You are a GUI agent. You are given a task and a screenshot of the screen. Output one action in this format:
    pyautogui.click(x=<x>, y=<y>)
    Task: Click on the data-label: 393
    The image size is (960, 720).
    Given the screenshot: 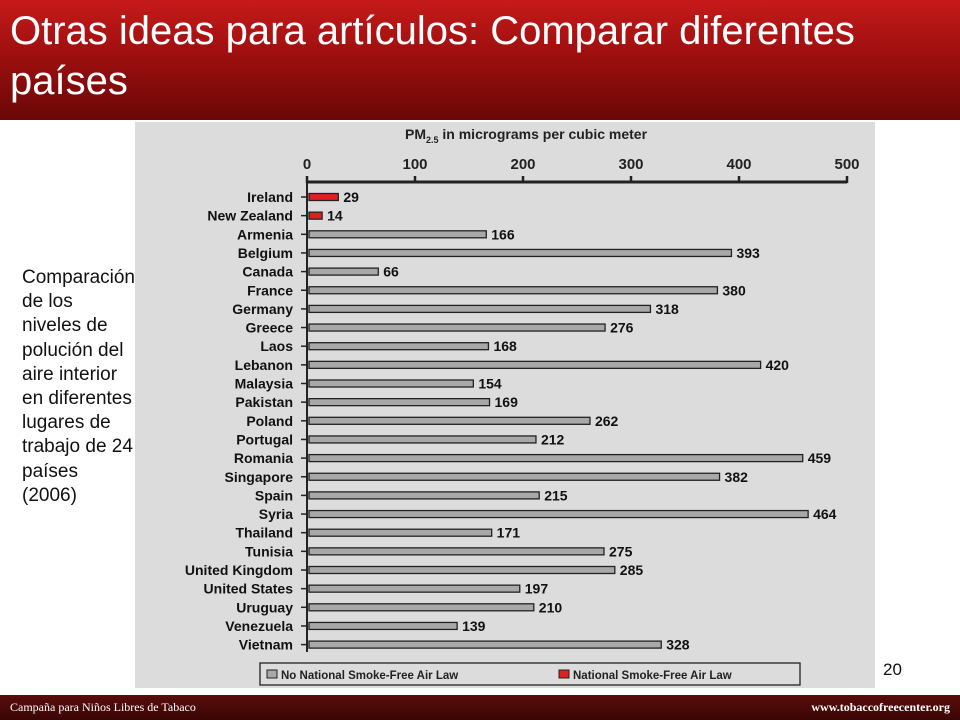 What is the action you would take?
    pyautogui.click(x=748, y=253)
    